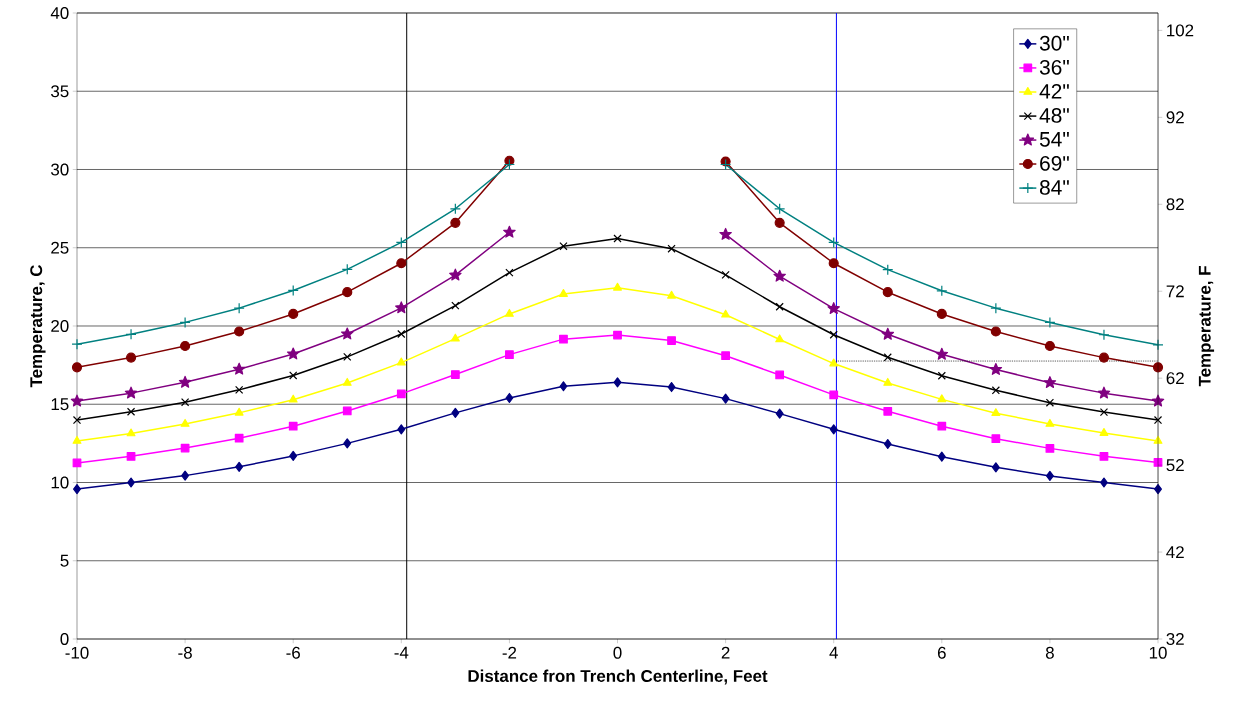 The width and height of the screenshot is (1252, 719). What do you see at coordinates (1175, 552) in the screenshot?
I see `y2-tick-label: 42` at bounding box center [1175, 552].